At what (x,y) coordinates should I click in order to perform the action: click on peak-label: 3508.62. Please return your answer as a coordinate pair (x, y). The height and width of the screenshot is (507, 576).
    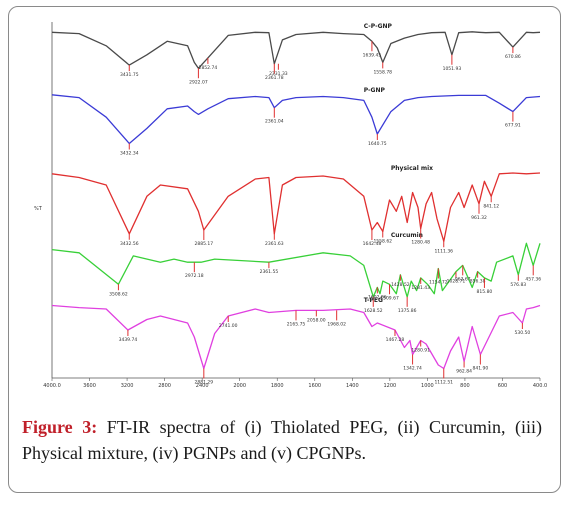
    Looking at the image, I should click on (118, 294).